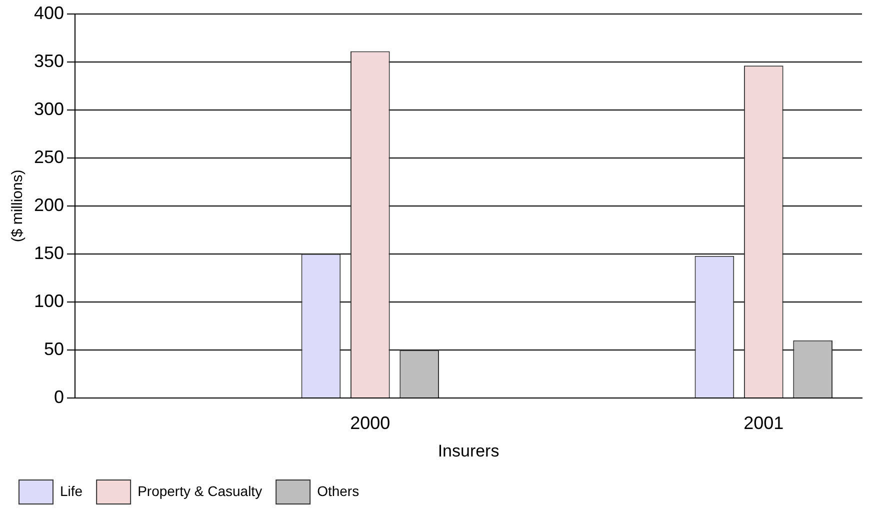  I want to click on y-tick-label: 50, so click(54, 348).